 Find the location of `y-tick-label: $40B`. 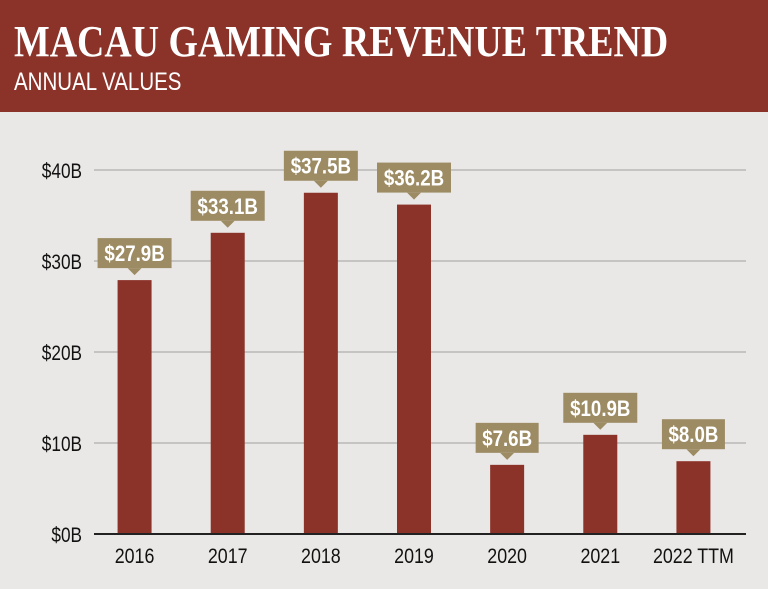

y-tick-label: $40B is located at coordinates (62, 172).